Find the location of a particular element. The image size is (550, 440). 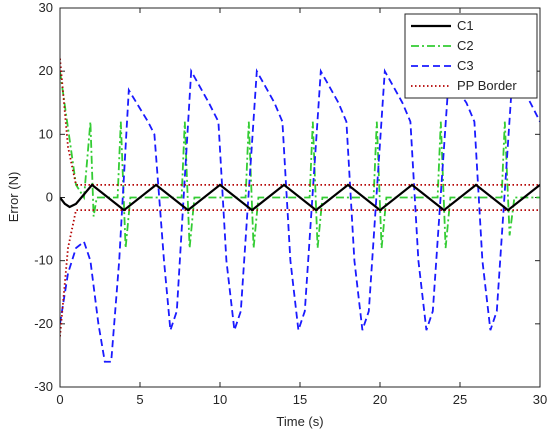

legend-label: PP Border is located at coordinates (487, 85).